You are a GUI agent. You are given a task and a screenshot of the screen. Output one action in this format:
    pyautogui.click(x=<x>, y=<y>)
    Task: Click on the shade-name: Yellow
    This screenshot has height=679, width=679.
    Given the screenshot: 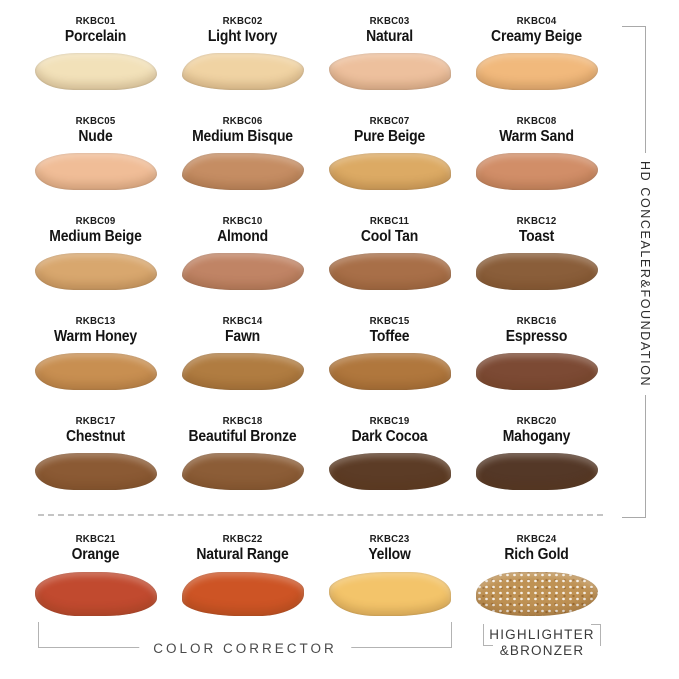 What is the action you would take?
    pyautogui.click(x=389, y=554)
    